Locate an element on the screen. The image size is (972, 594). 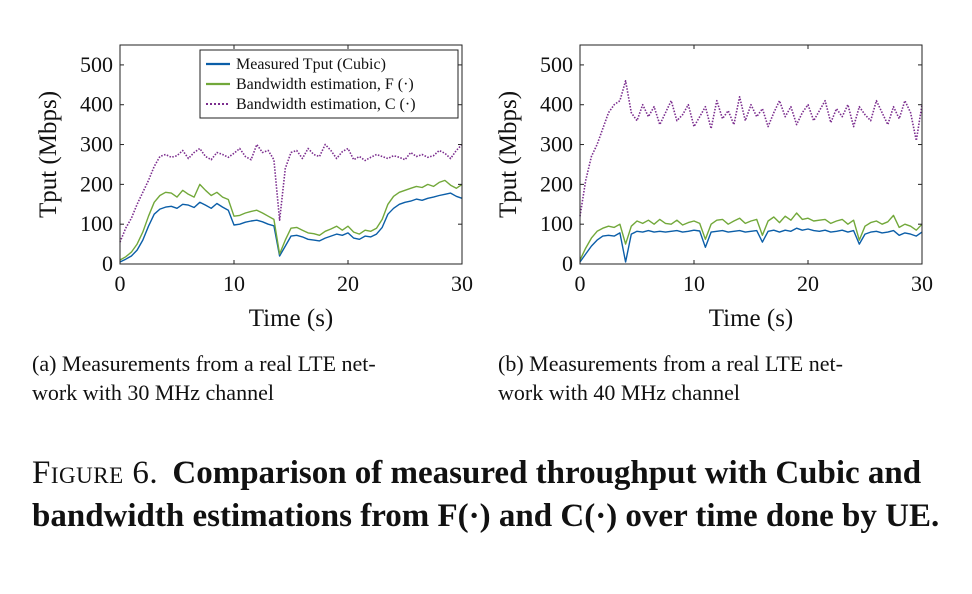
plot-a-xtick-label: 10 is located at coordinates (234, 283).